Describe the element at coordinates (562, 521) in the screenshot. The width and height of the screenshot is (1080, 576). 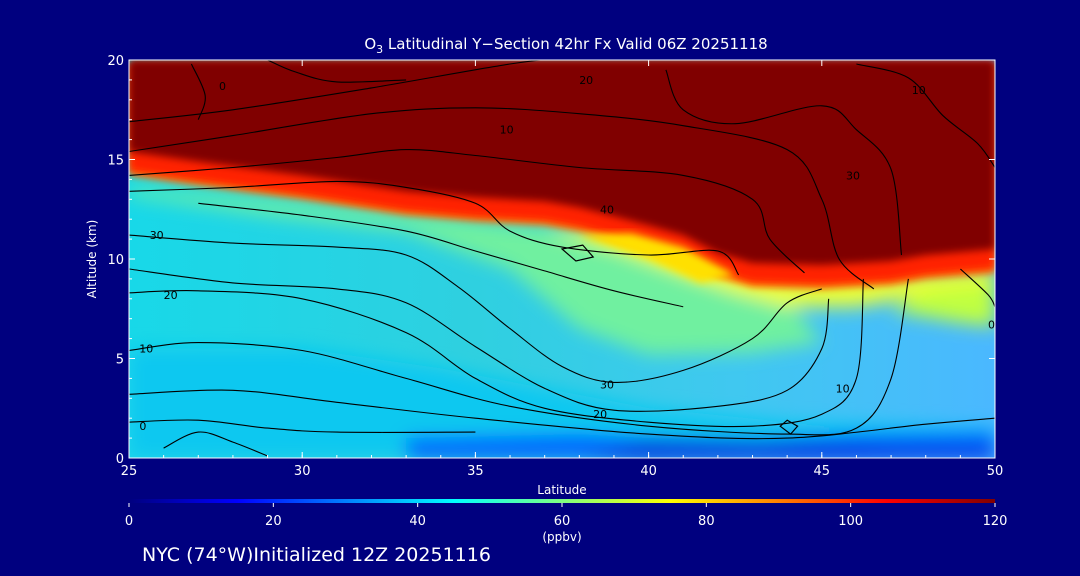
I see `colorbar-tick-label: 60` at that location.